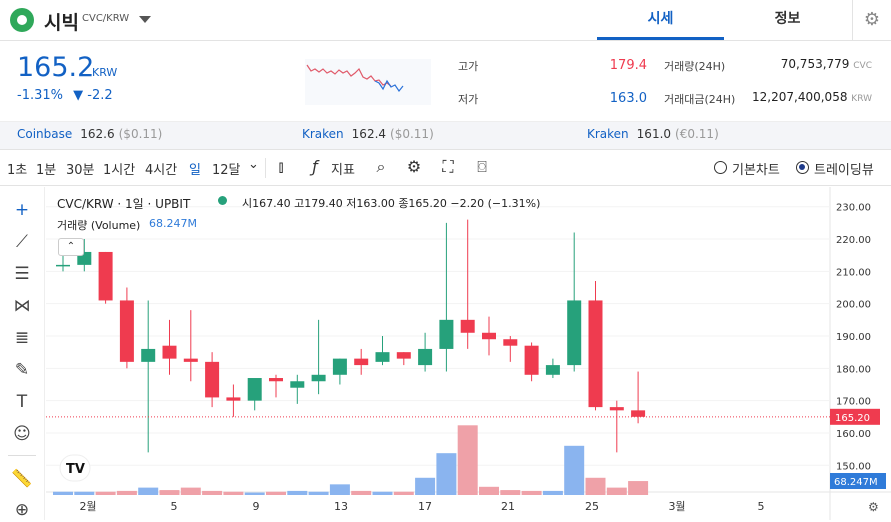 The height and width of the screenshot is (522, 891). What do you see at coordinates (414, 166) in the screenshot?
I see `settings-icon: ⚙` at bounding box center [414, 166].